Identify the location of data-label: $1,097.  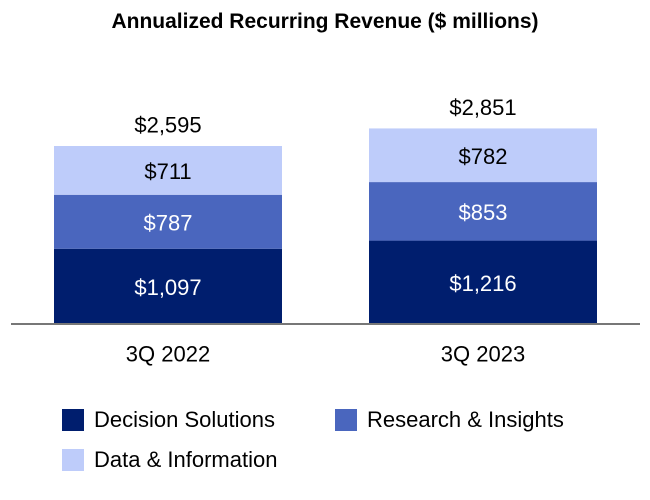
(167, 287).